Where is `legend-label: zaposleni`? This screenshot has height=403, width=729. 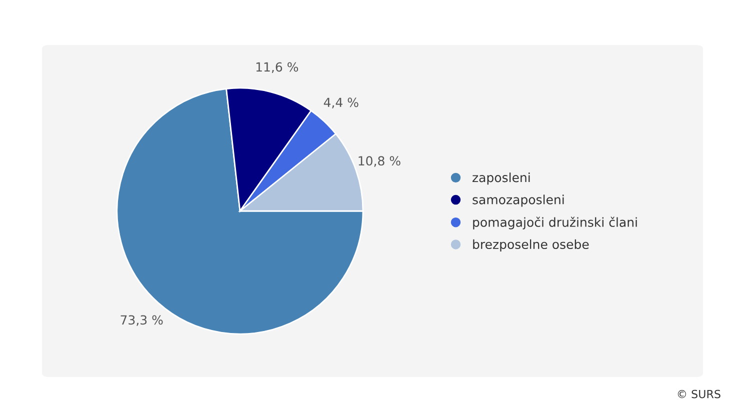 legend-label: zaposleni is located at coordinates (501, 178).